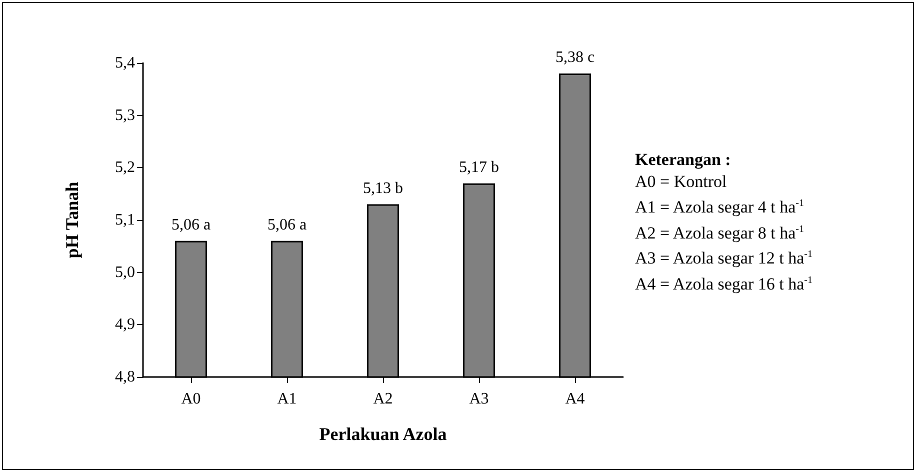  What do you see at coordinates (125, 63) in the screenshot?
I see `y-tick-label: 5,4` at bounding box center [125, 63].